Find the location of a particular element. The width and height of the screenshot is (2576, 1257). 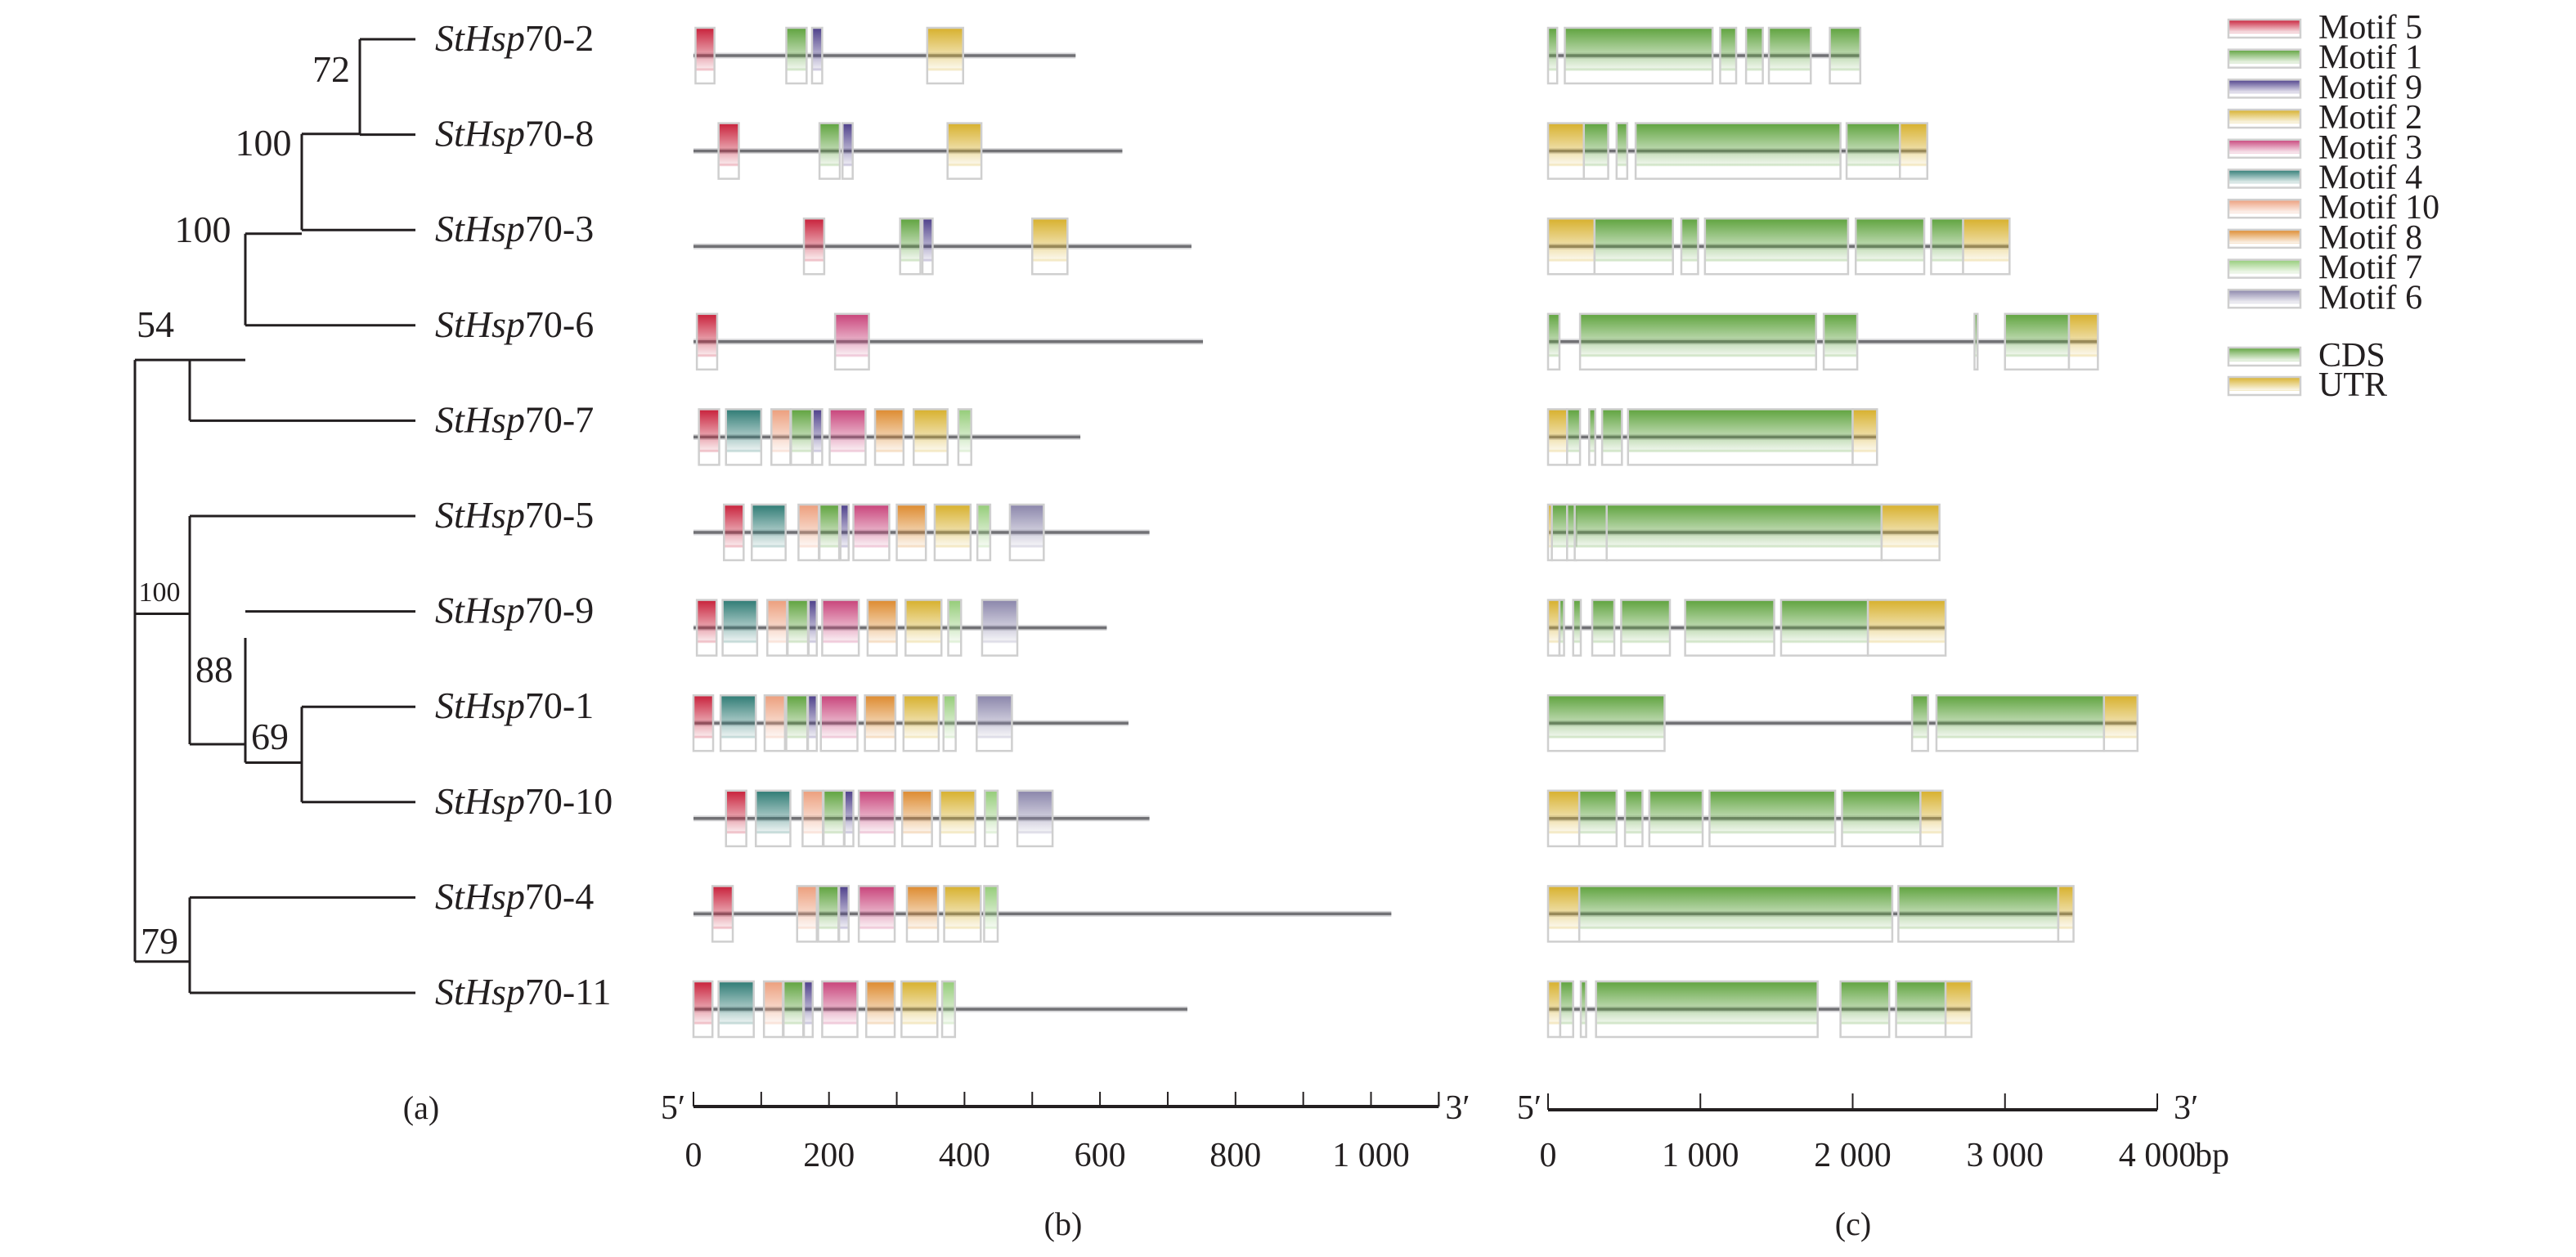

axis-c-tick-label: 1 000 is located at coordinates (1700, 1155).